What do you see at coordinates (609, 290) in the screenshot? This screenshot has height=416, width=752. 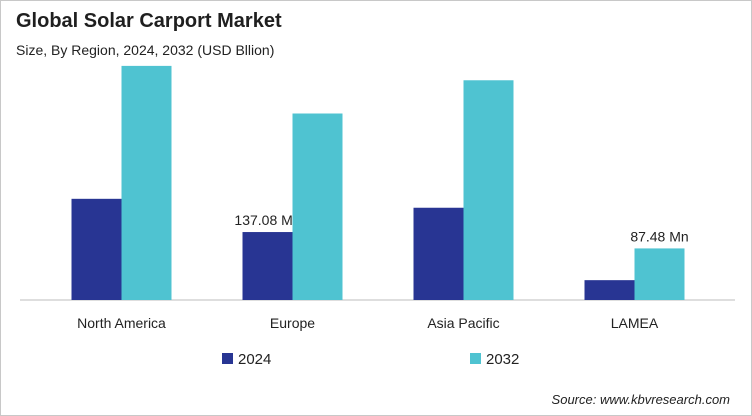 I see `bar-lamea-2024` at bounding box center [609, 290].